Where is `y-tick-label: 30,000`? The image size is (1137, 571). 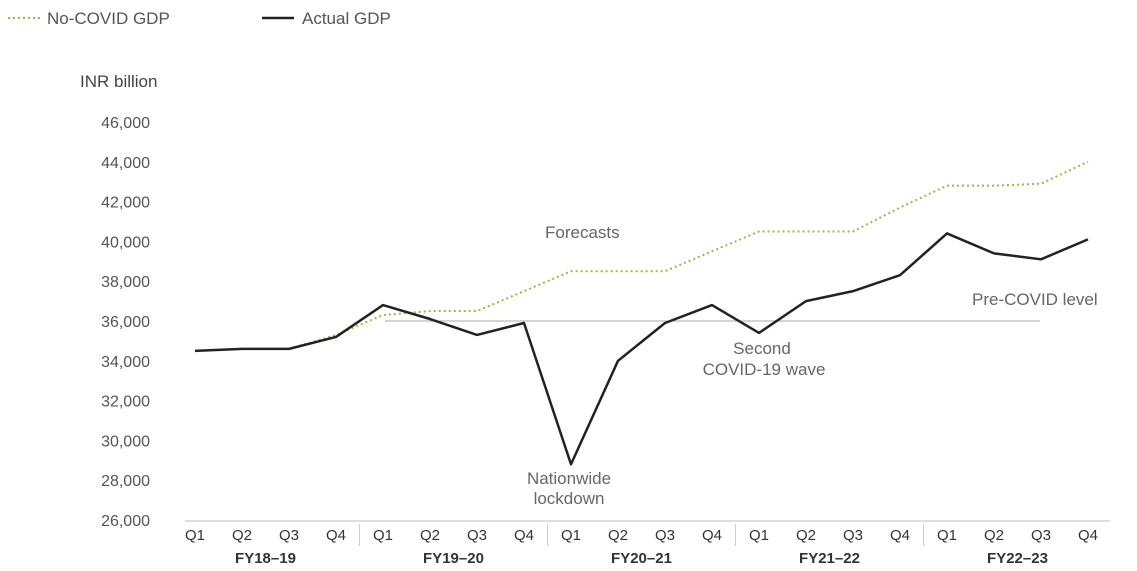 y-tick-label: 30,000 is located at coordinates (125, 441).